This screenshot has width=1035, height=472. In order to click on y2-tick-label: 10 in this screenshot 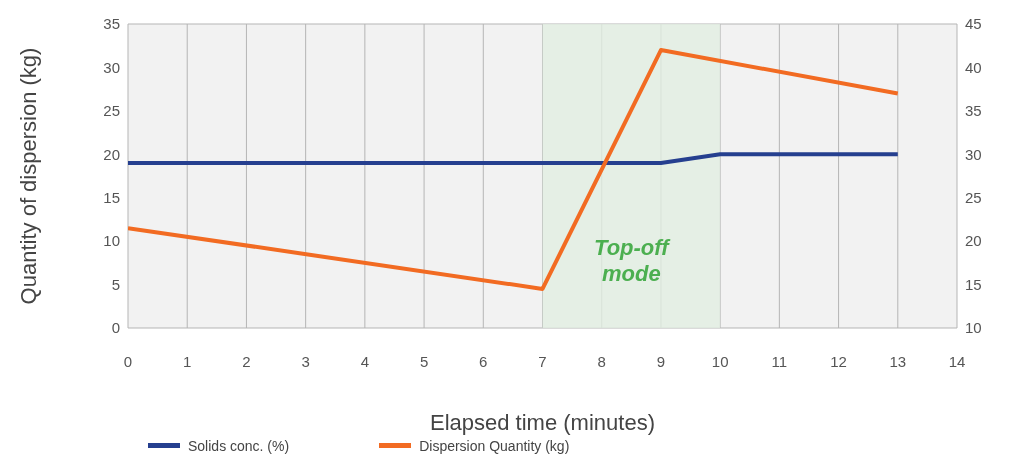, I will do `click(973, 328)`.